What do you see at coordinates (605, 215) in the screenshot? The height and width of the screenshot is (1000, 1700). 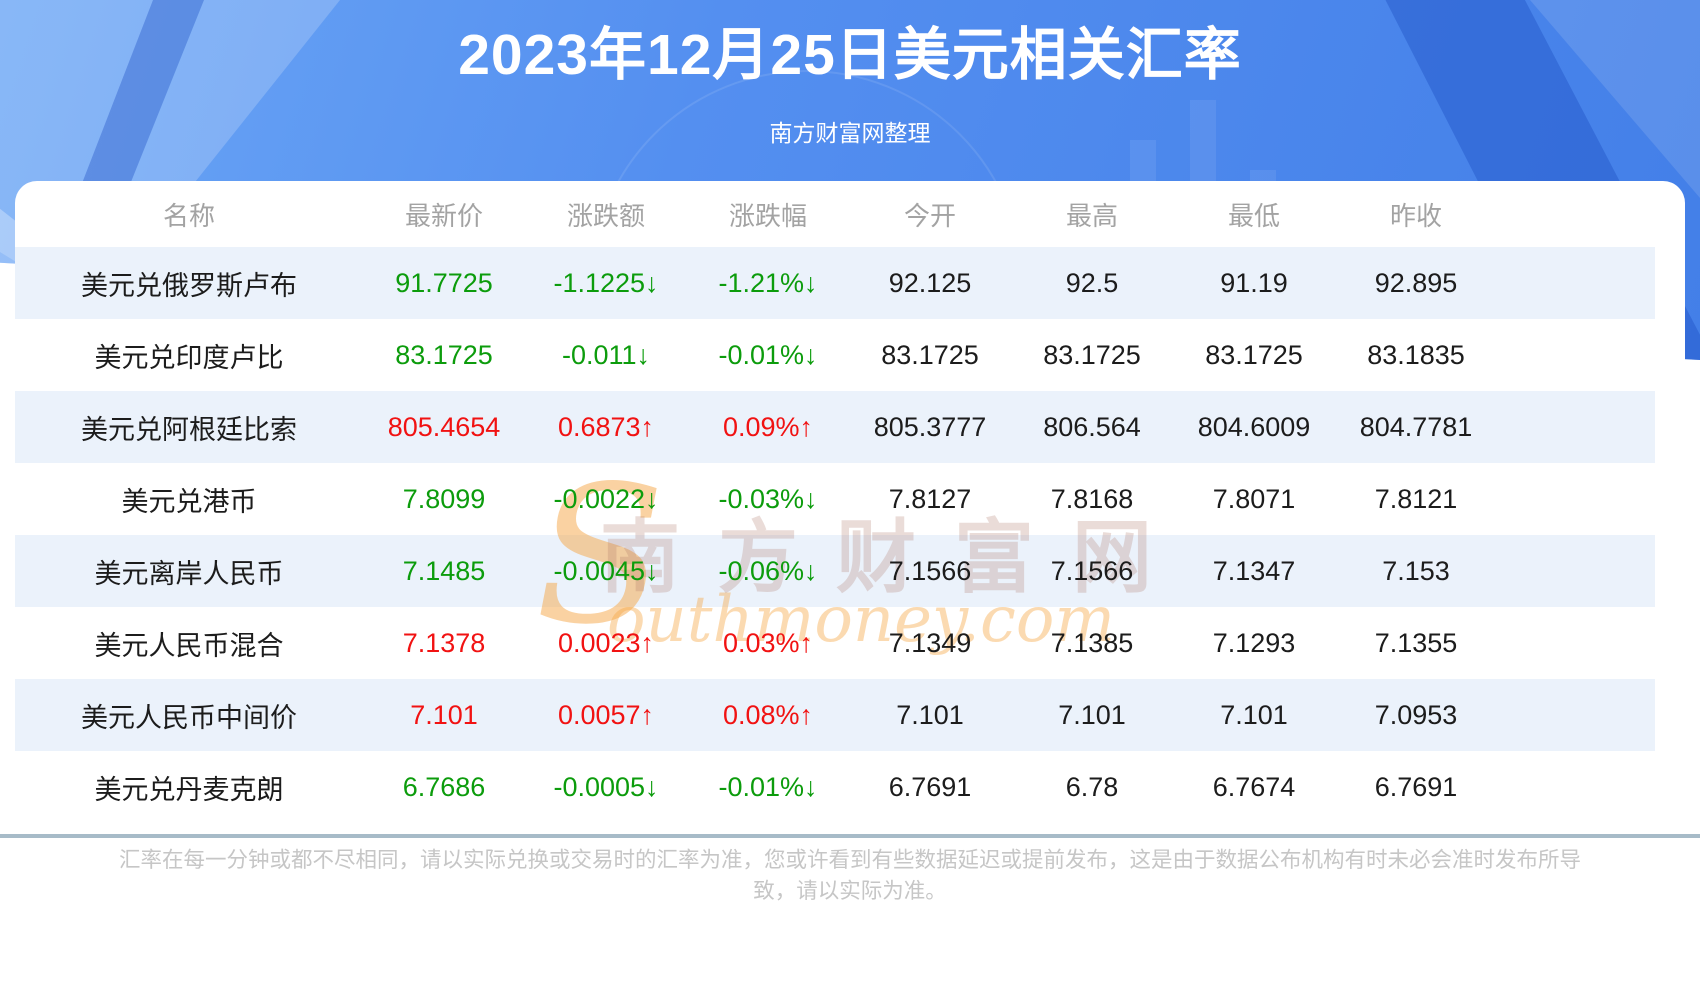 I see `column-header-change-amount: 涨跌额` at bounding box center [605, 215].